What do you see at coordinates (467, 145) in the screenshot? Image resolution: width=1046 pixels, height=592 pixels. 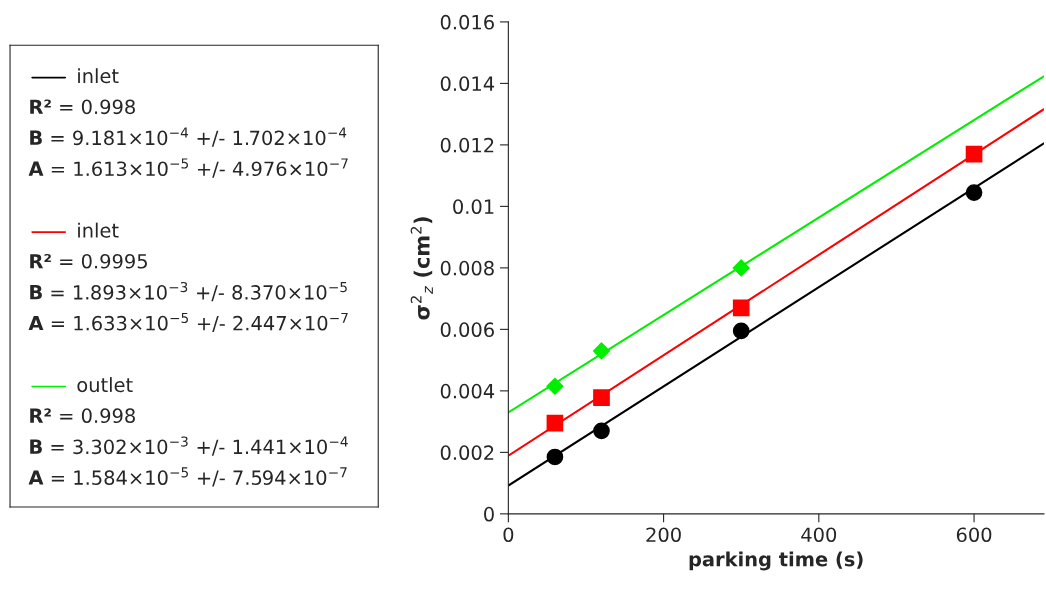 I see `y-tick-label: 0.012` at bounding box center [467, 145].